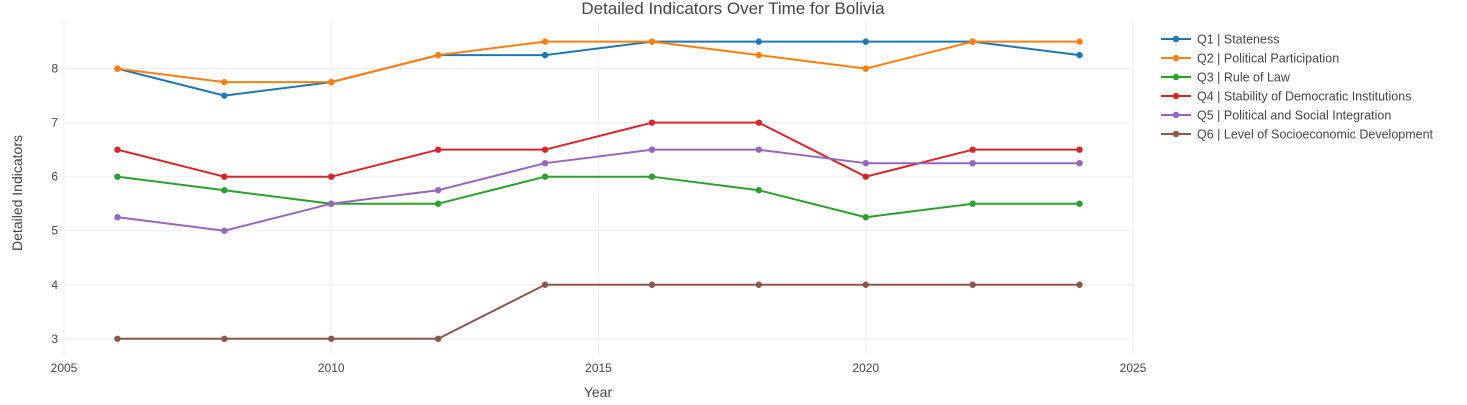 This screenshot has height=405, width=1467. I want to click on legend-item: Q5 | Political and Social Integration, so click(1276, 116).